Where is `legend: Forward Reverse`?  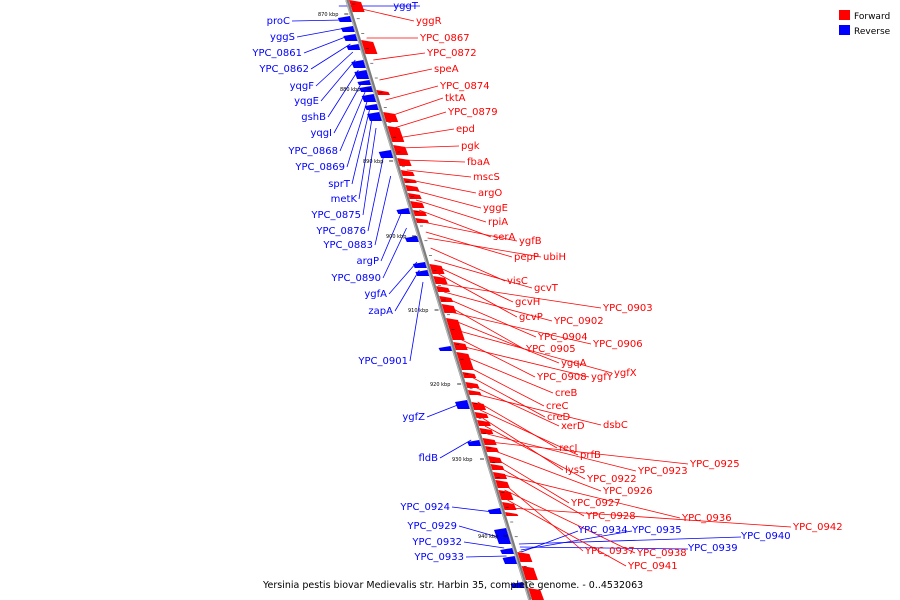
legend: Forward Reverse is located at coordinates (865, 23).